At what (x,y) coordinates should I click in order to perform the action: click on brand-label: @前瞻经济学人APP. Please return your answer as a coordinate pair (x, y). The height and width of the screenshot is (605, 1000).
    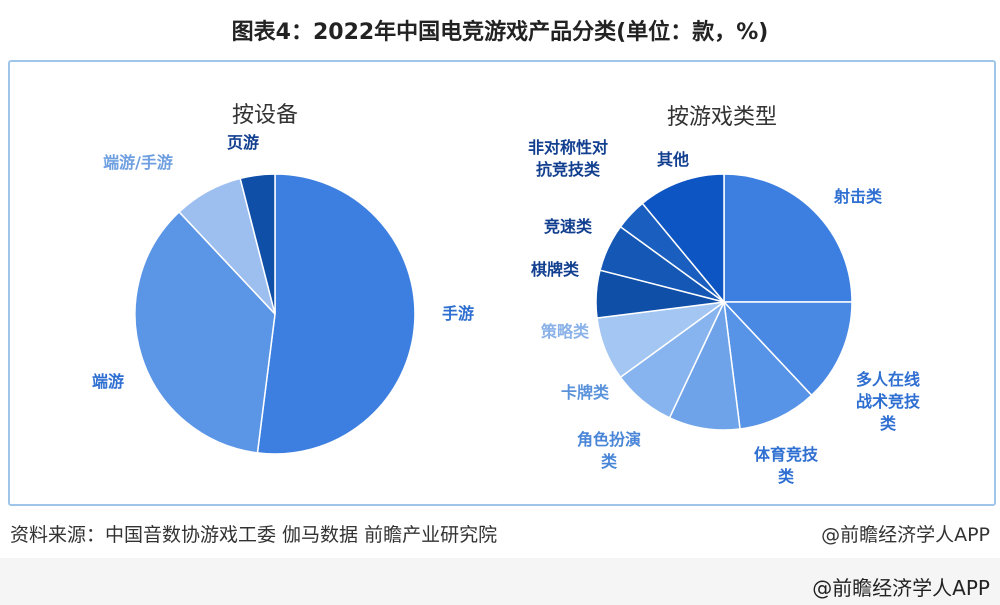
    Looking at the image, I should click on (905, 535).